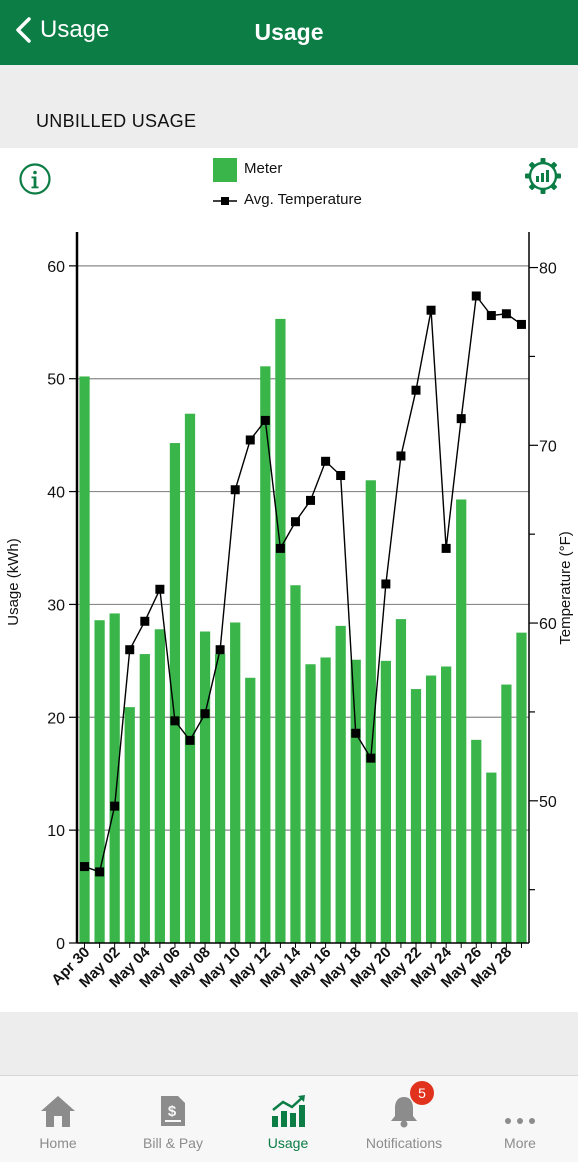 This screenshot has height=1162, width=578. I want to click on tab-usage: Usage, so click(288, 1119).